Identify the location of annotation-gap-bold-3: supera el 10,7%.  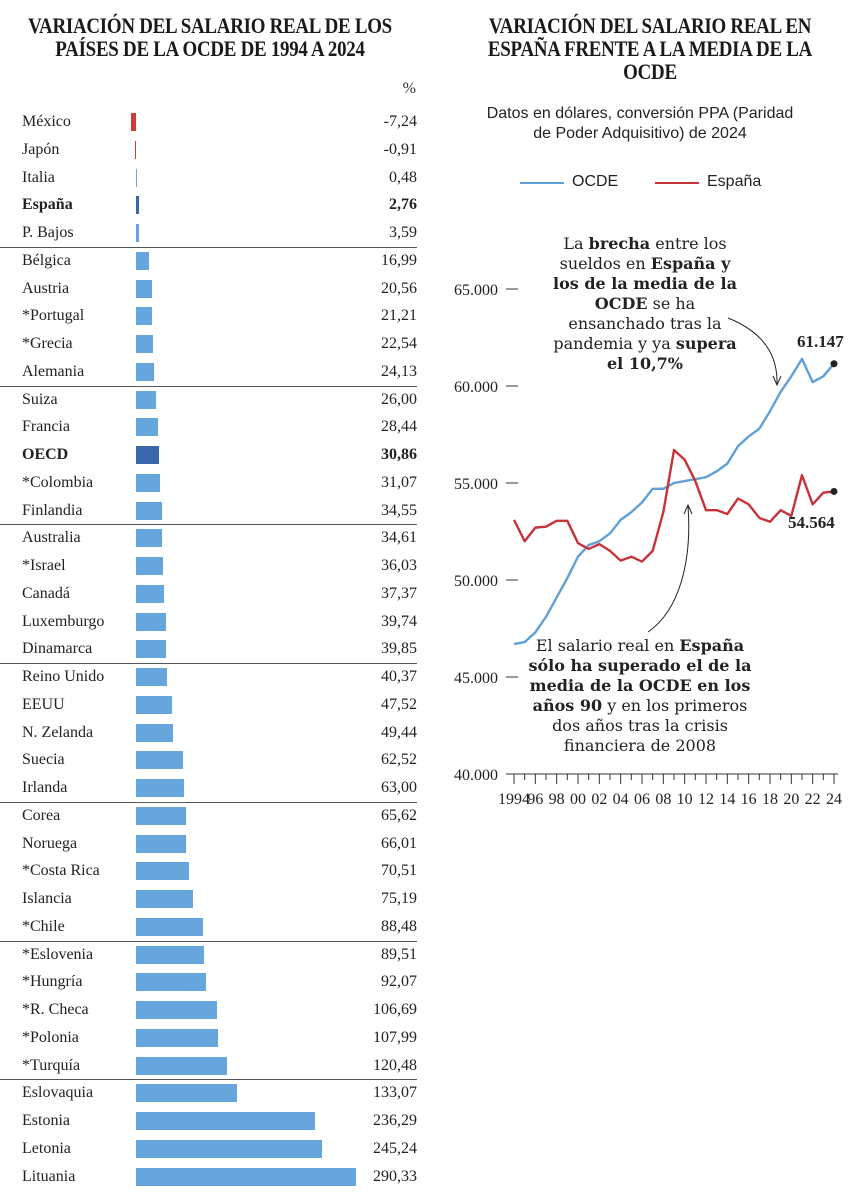
(672, 353).